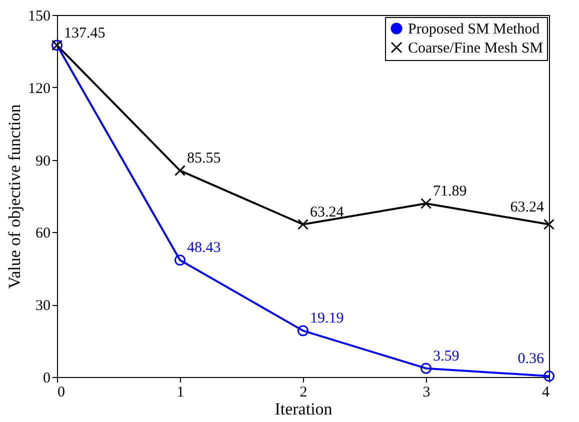 The height and width of the screenshot is (422, 579). Describe the element at coordinates (446, 356) in the screenshot. I see `data-label: 3.59` at that location.